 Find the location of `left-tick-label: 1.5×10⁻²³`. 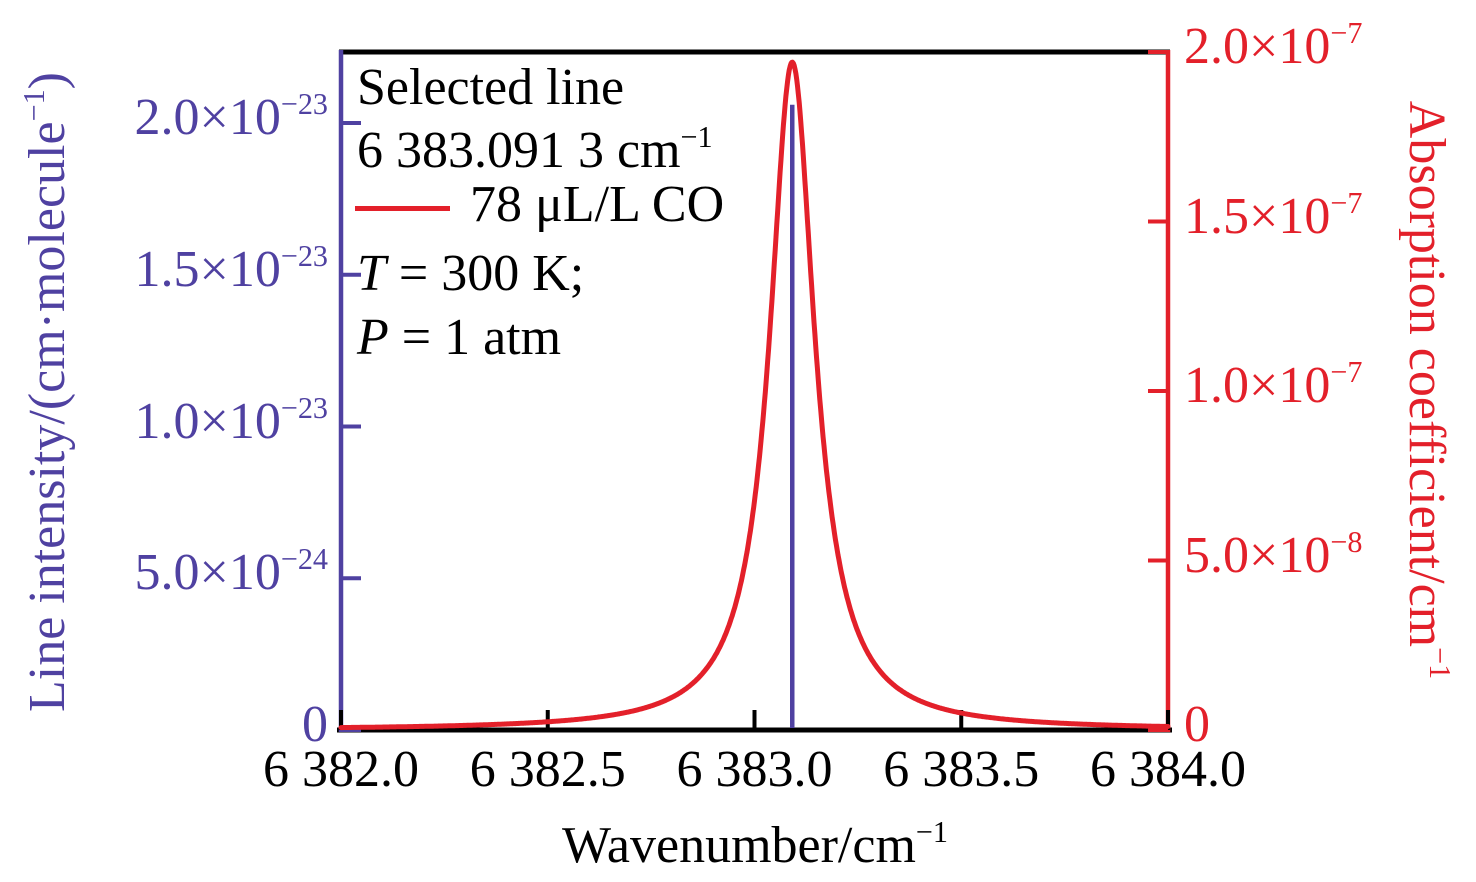

left-tick-label: 1.5×10⁻²³ is located at coordinates (231, 268).